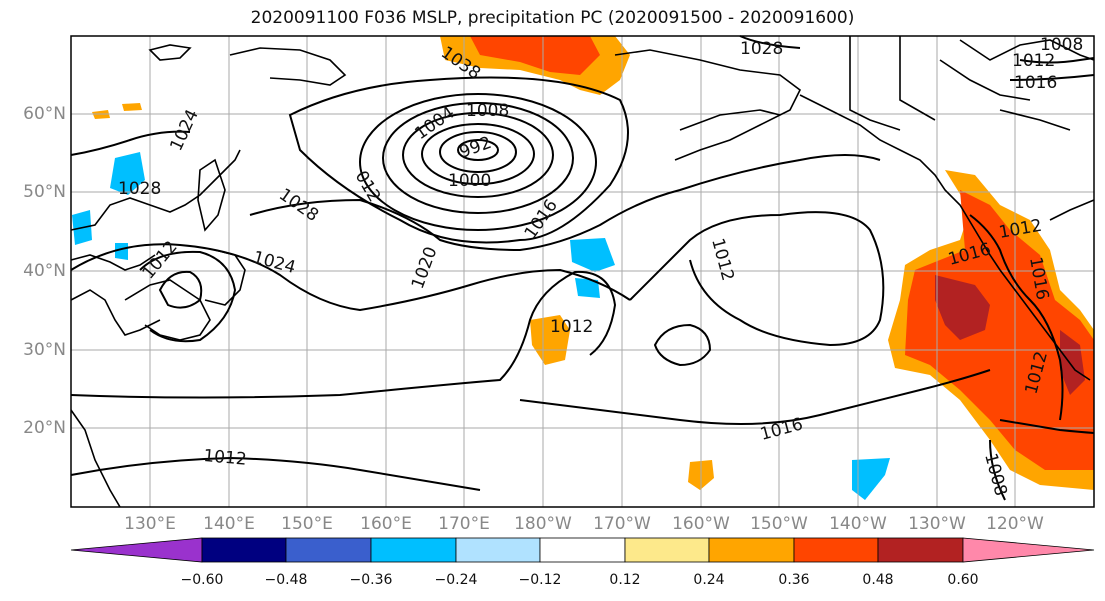 The height and width of the screenshot is (601, 1105). I want to click on longitude-label: 160°E, so click(386, 524).